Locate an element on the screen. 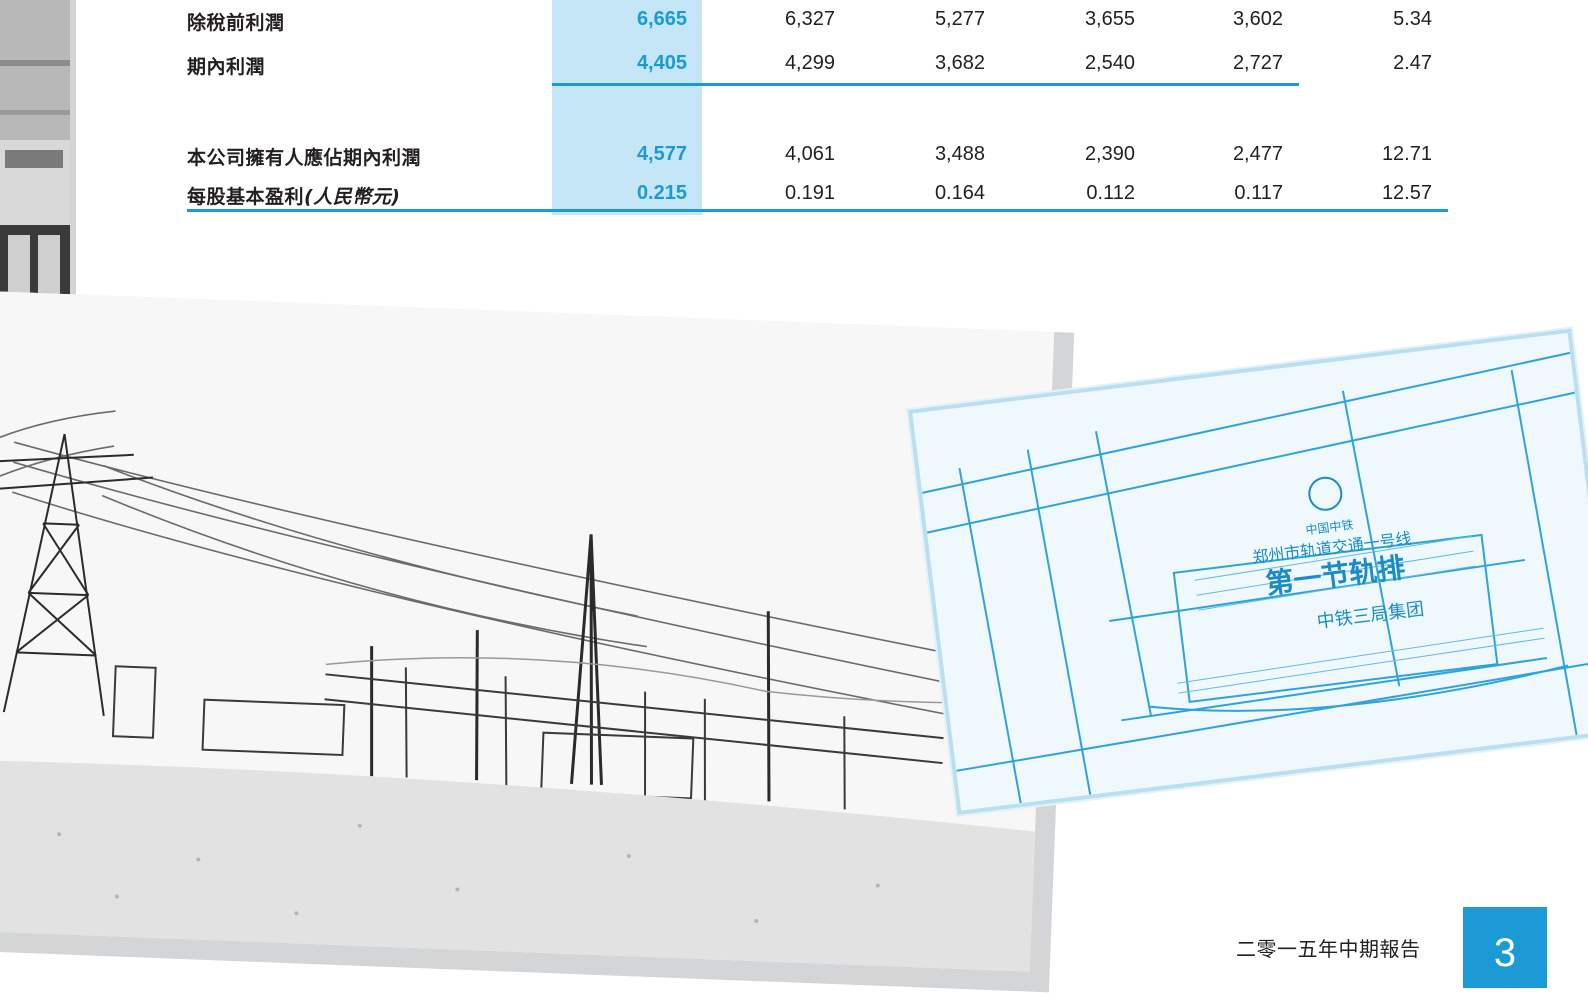 This screenshot has height=999, width=1588. change-cell: 12.57 is located at coordinates (1406, 193).